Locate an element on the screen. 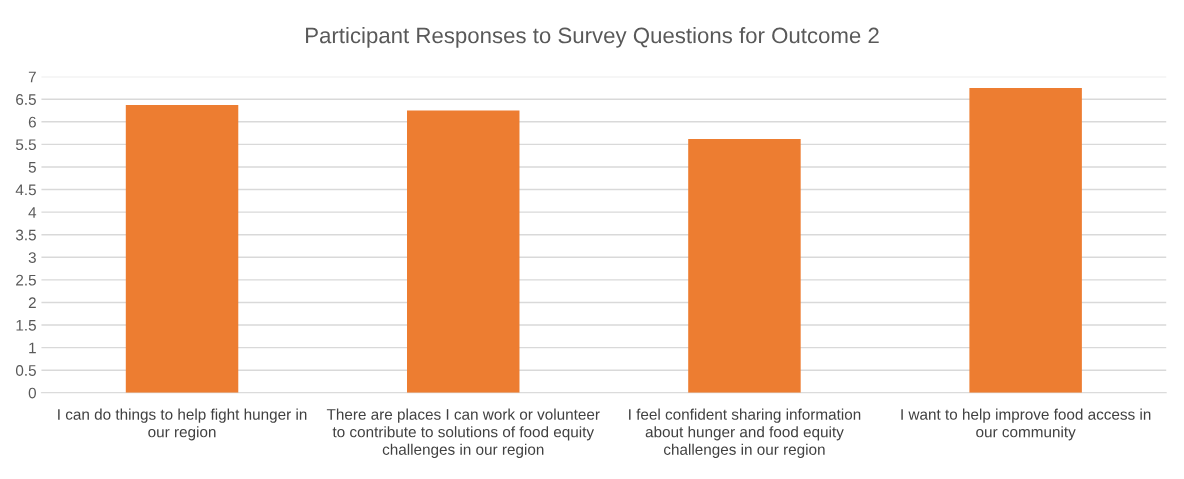  chart-title: Participant Responses to Survey Questions for Outcome 2 is located at coordinates (592, 37).